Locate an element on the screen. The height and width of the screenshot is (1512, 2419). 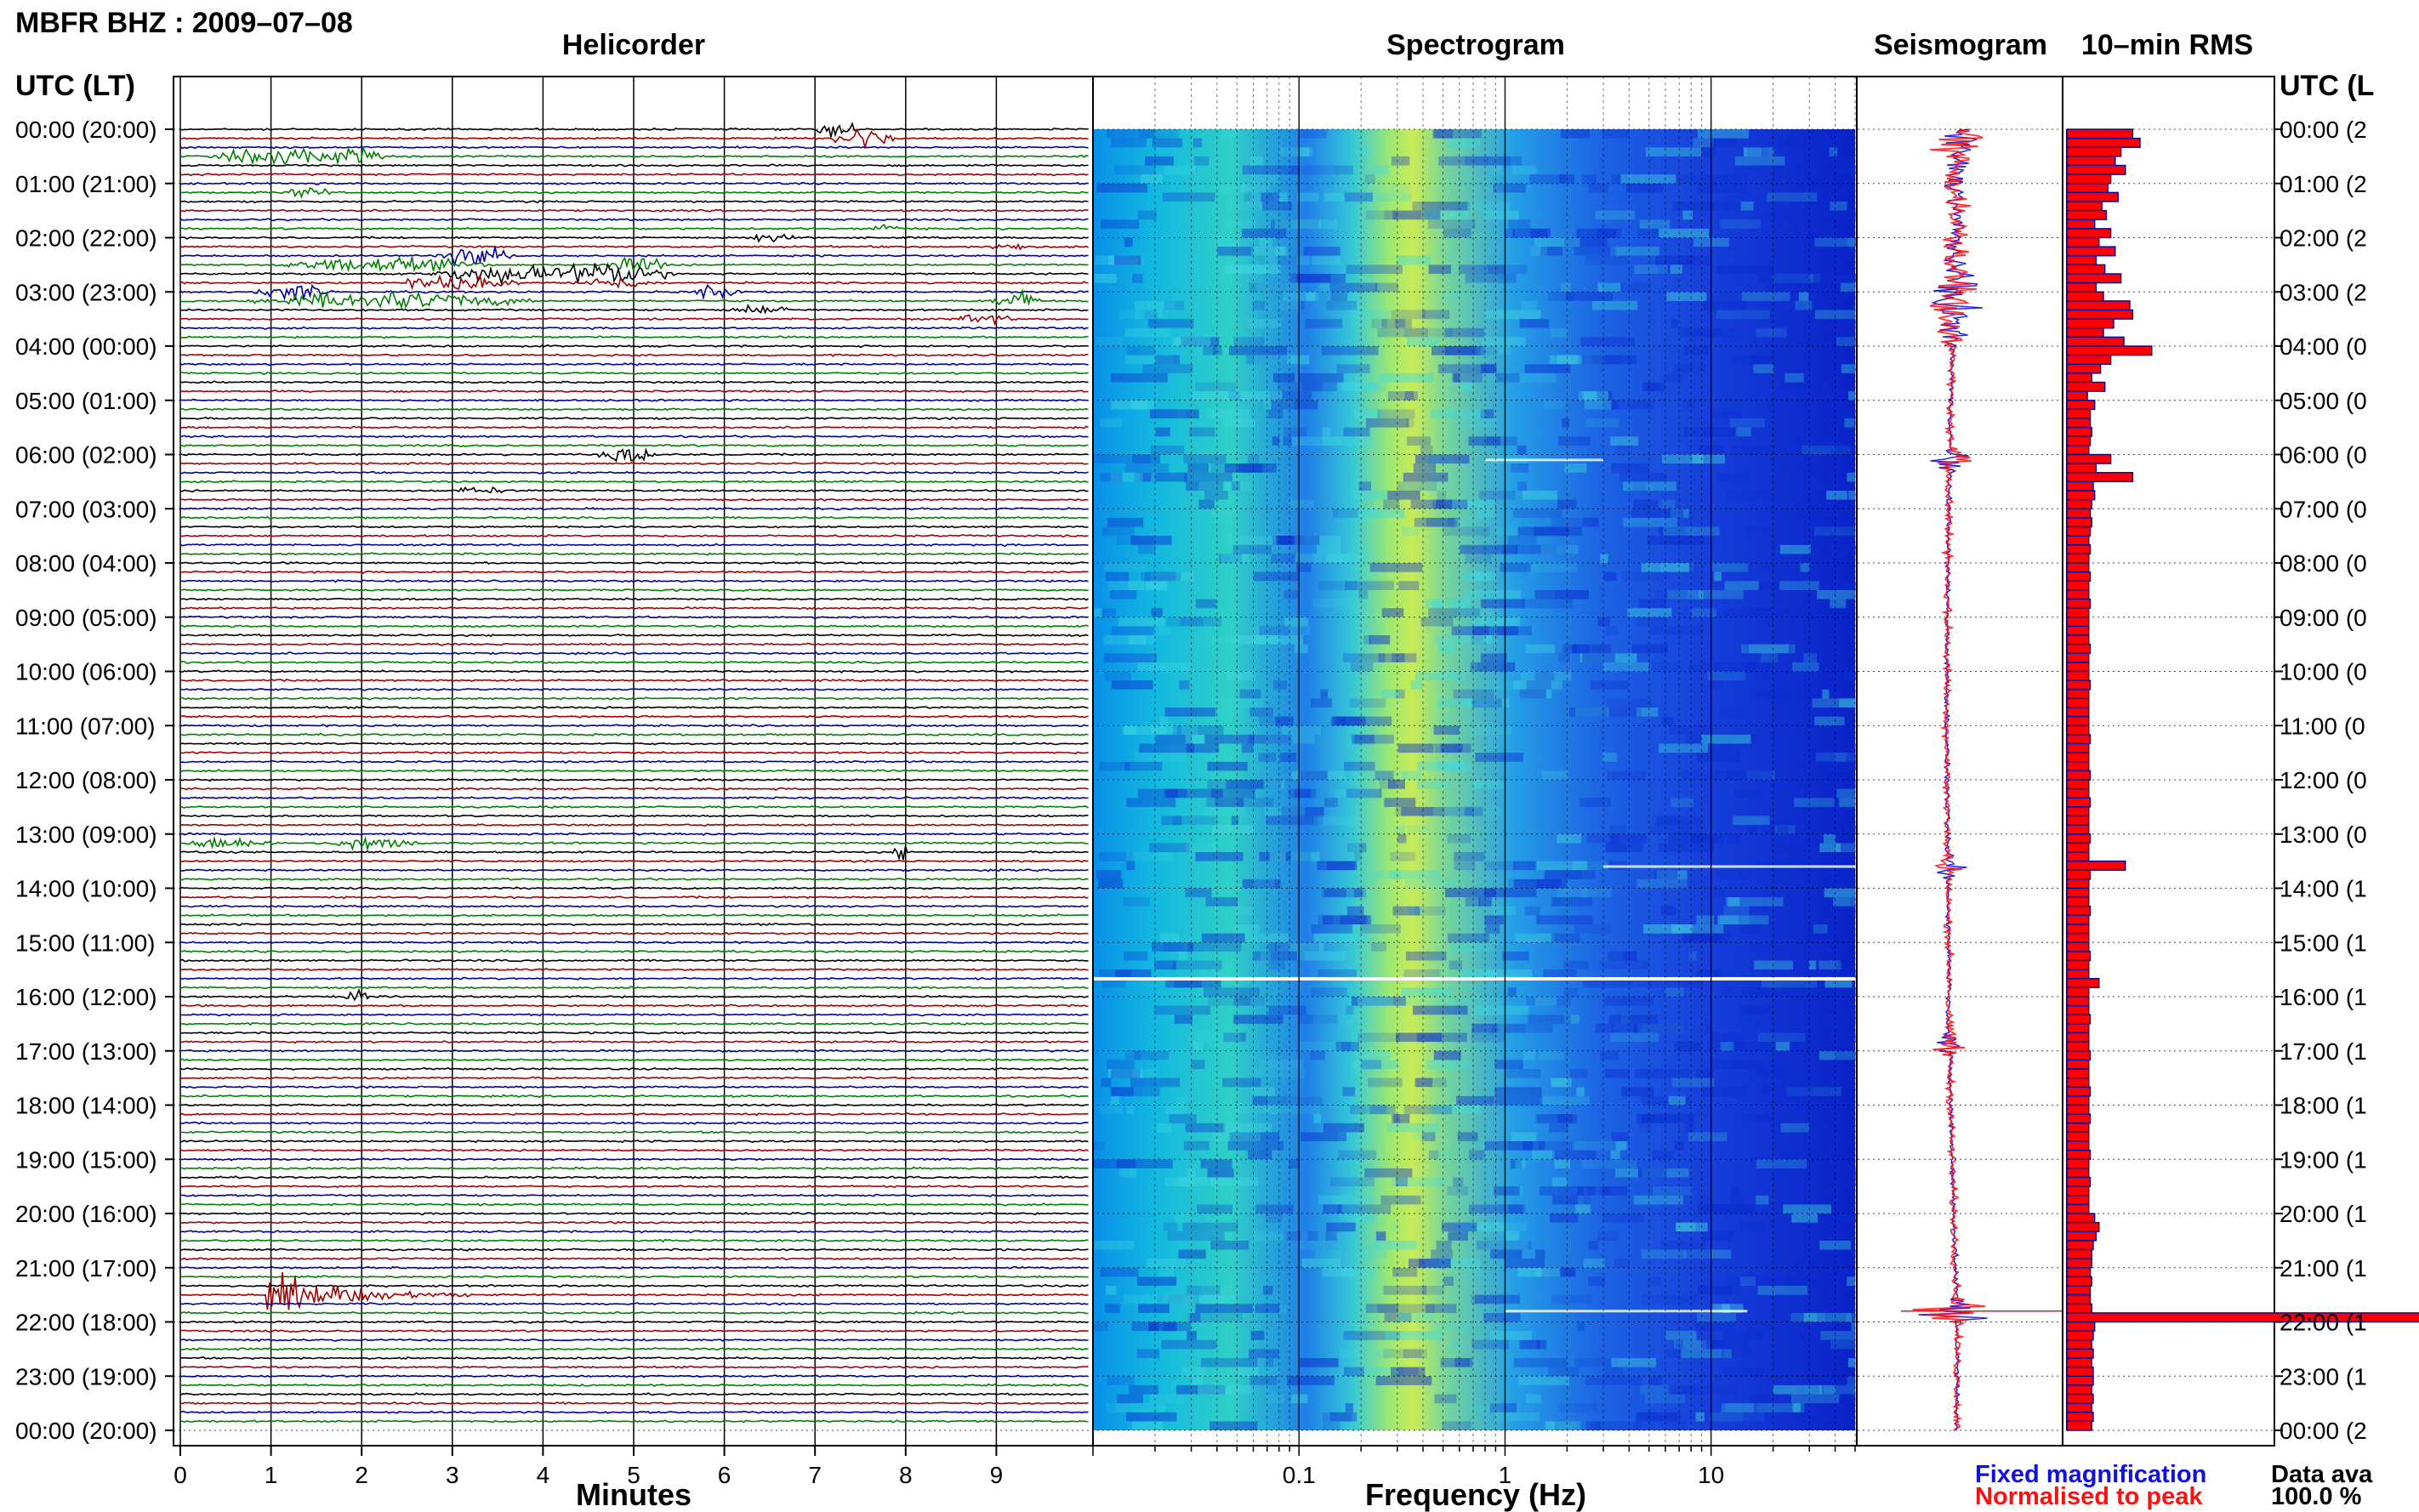
hour-label-left: 19:00 (15:00) is located at coordinates (86, 1159).